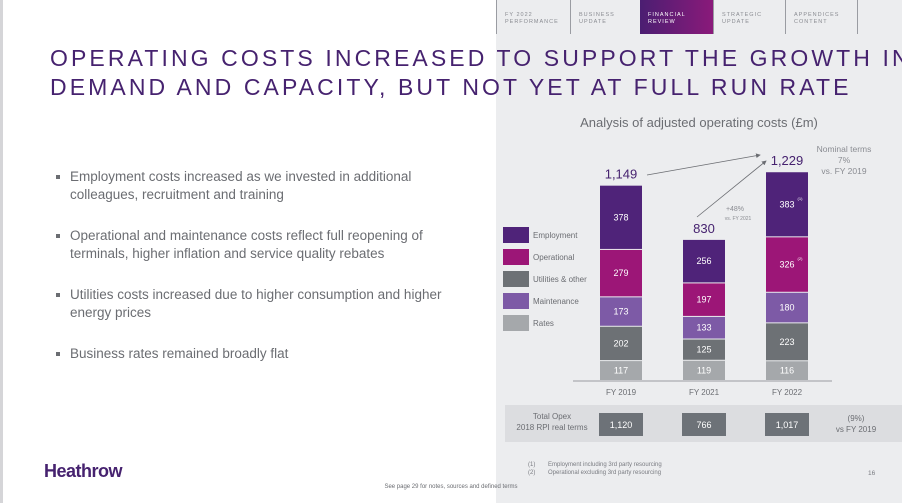 Image resolution: width=902 pixels, height=503 pixels. Describe the element at coordinates (704, 392) in the screenshot. I see `x-axis-labels: FY 2019 FY 2021 FY 2022` at that location.